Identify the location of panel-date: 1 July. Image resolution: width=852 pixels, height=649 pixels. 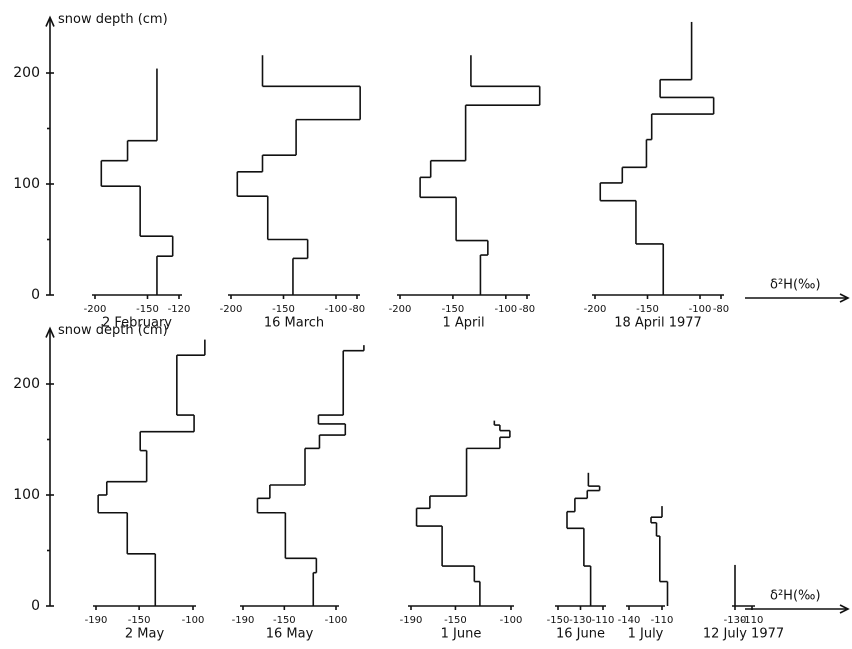
(646, 634).